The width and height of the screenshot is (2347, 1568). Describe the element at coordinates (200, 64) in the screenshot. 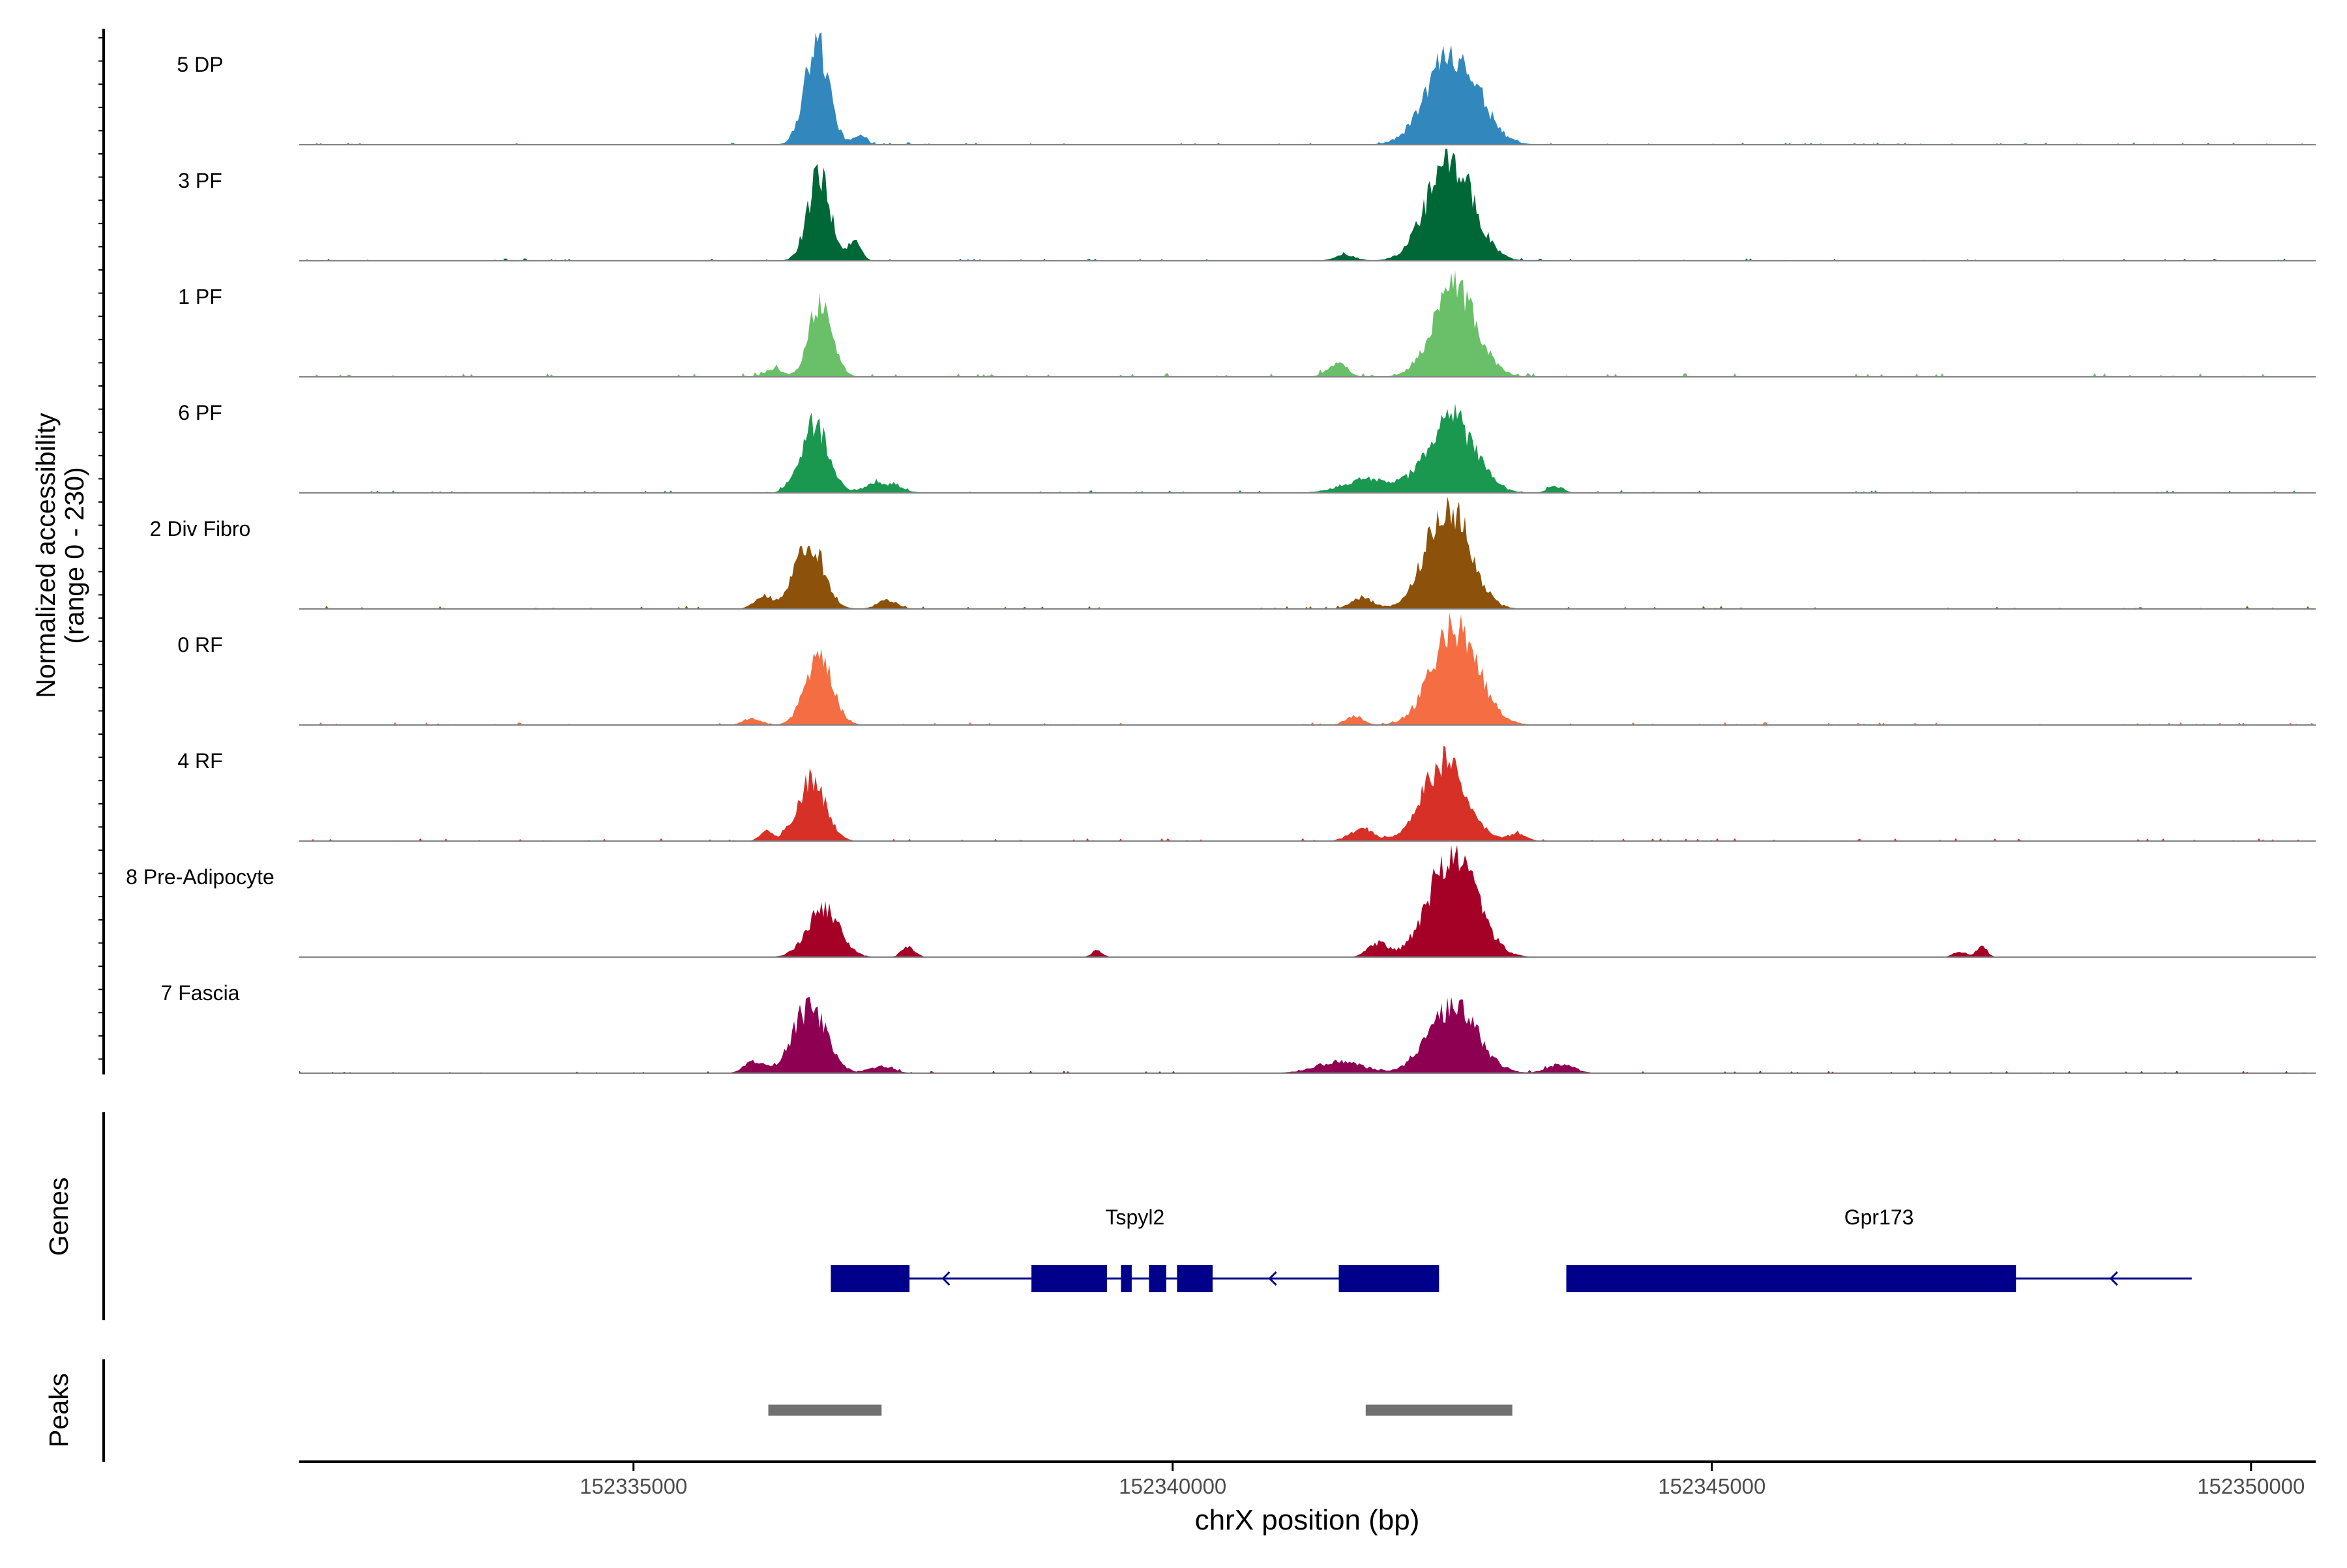

I see `track-label: 5 DP` at that location.